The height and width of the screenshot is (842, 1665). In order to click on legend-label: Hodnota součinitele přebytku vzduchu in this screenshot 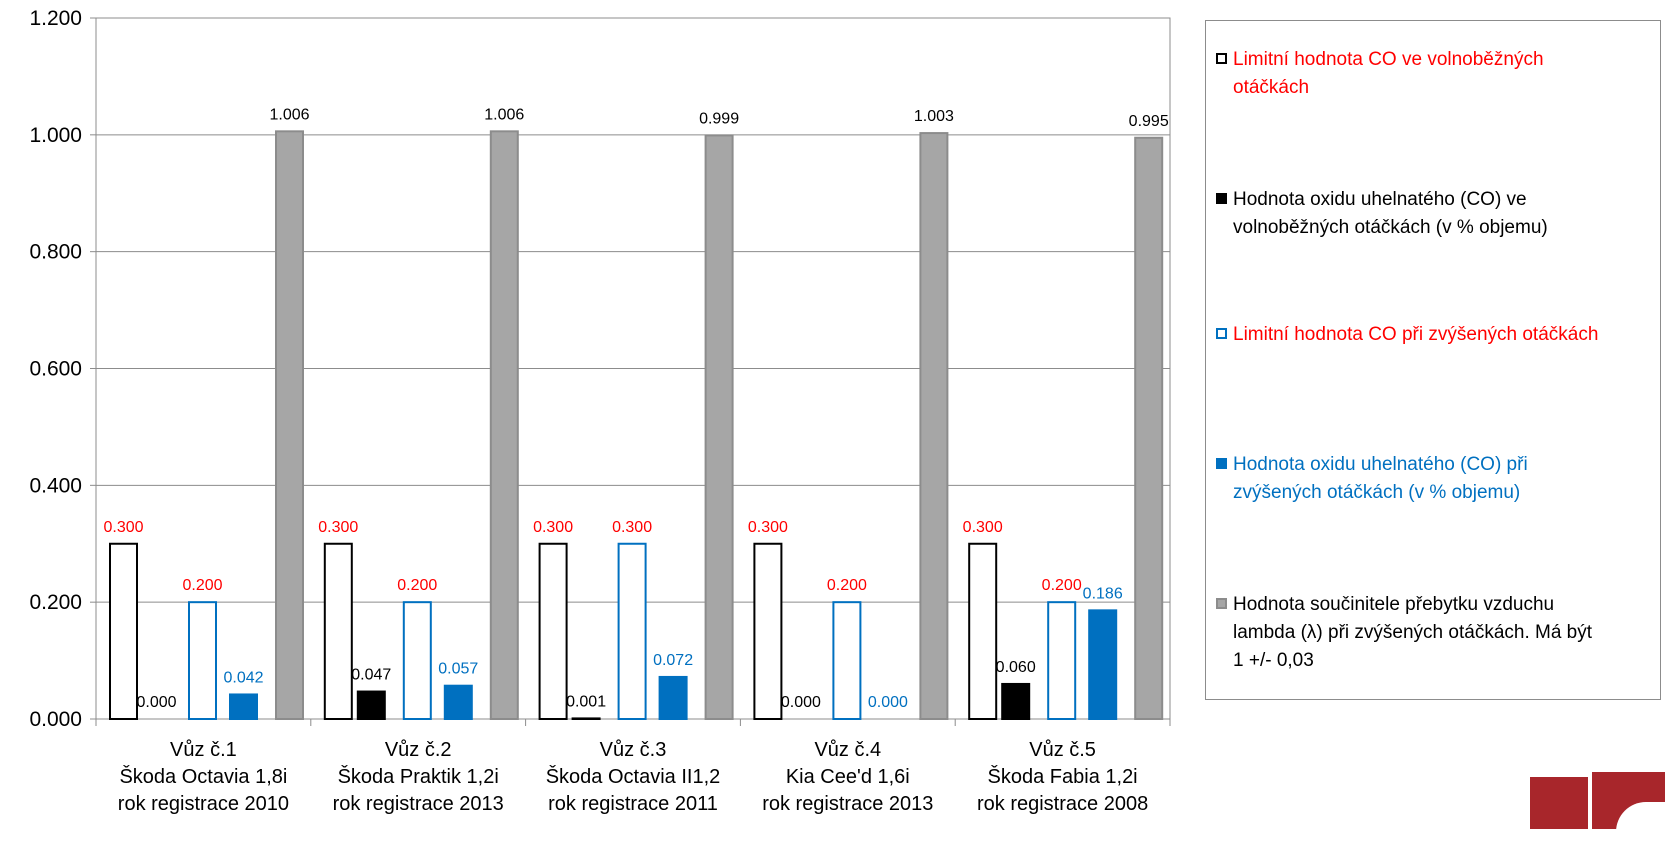, I will do `click(1436, 605)`.